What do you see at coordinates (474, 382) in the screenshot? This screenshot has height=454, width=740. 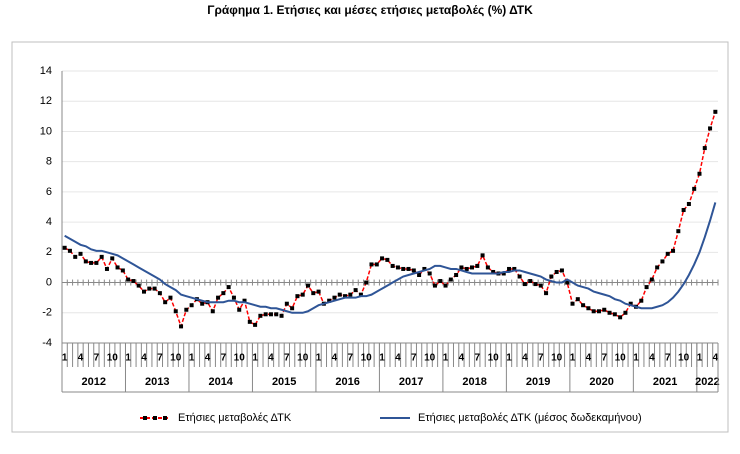 I see `year-label: 2018` at bounding box center [474, 382].